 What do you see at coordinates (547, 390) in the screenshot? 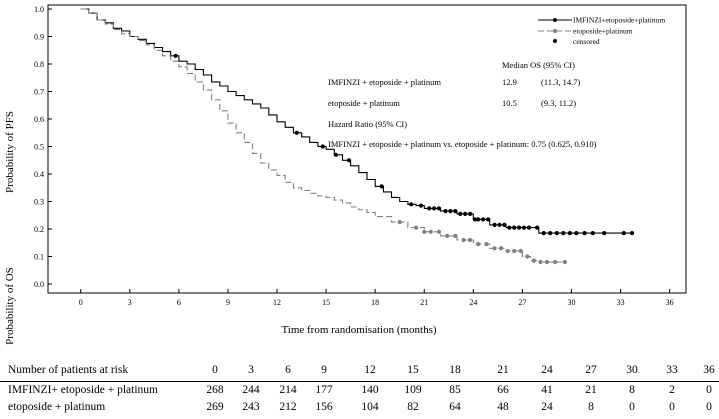
I see `risk-count: 41` at bounding box center [547, 390].